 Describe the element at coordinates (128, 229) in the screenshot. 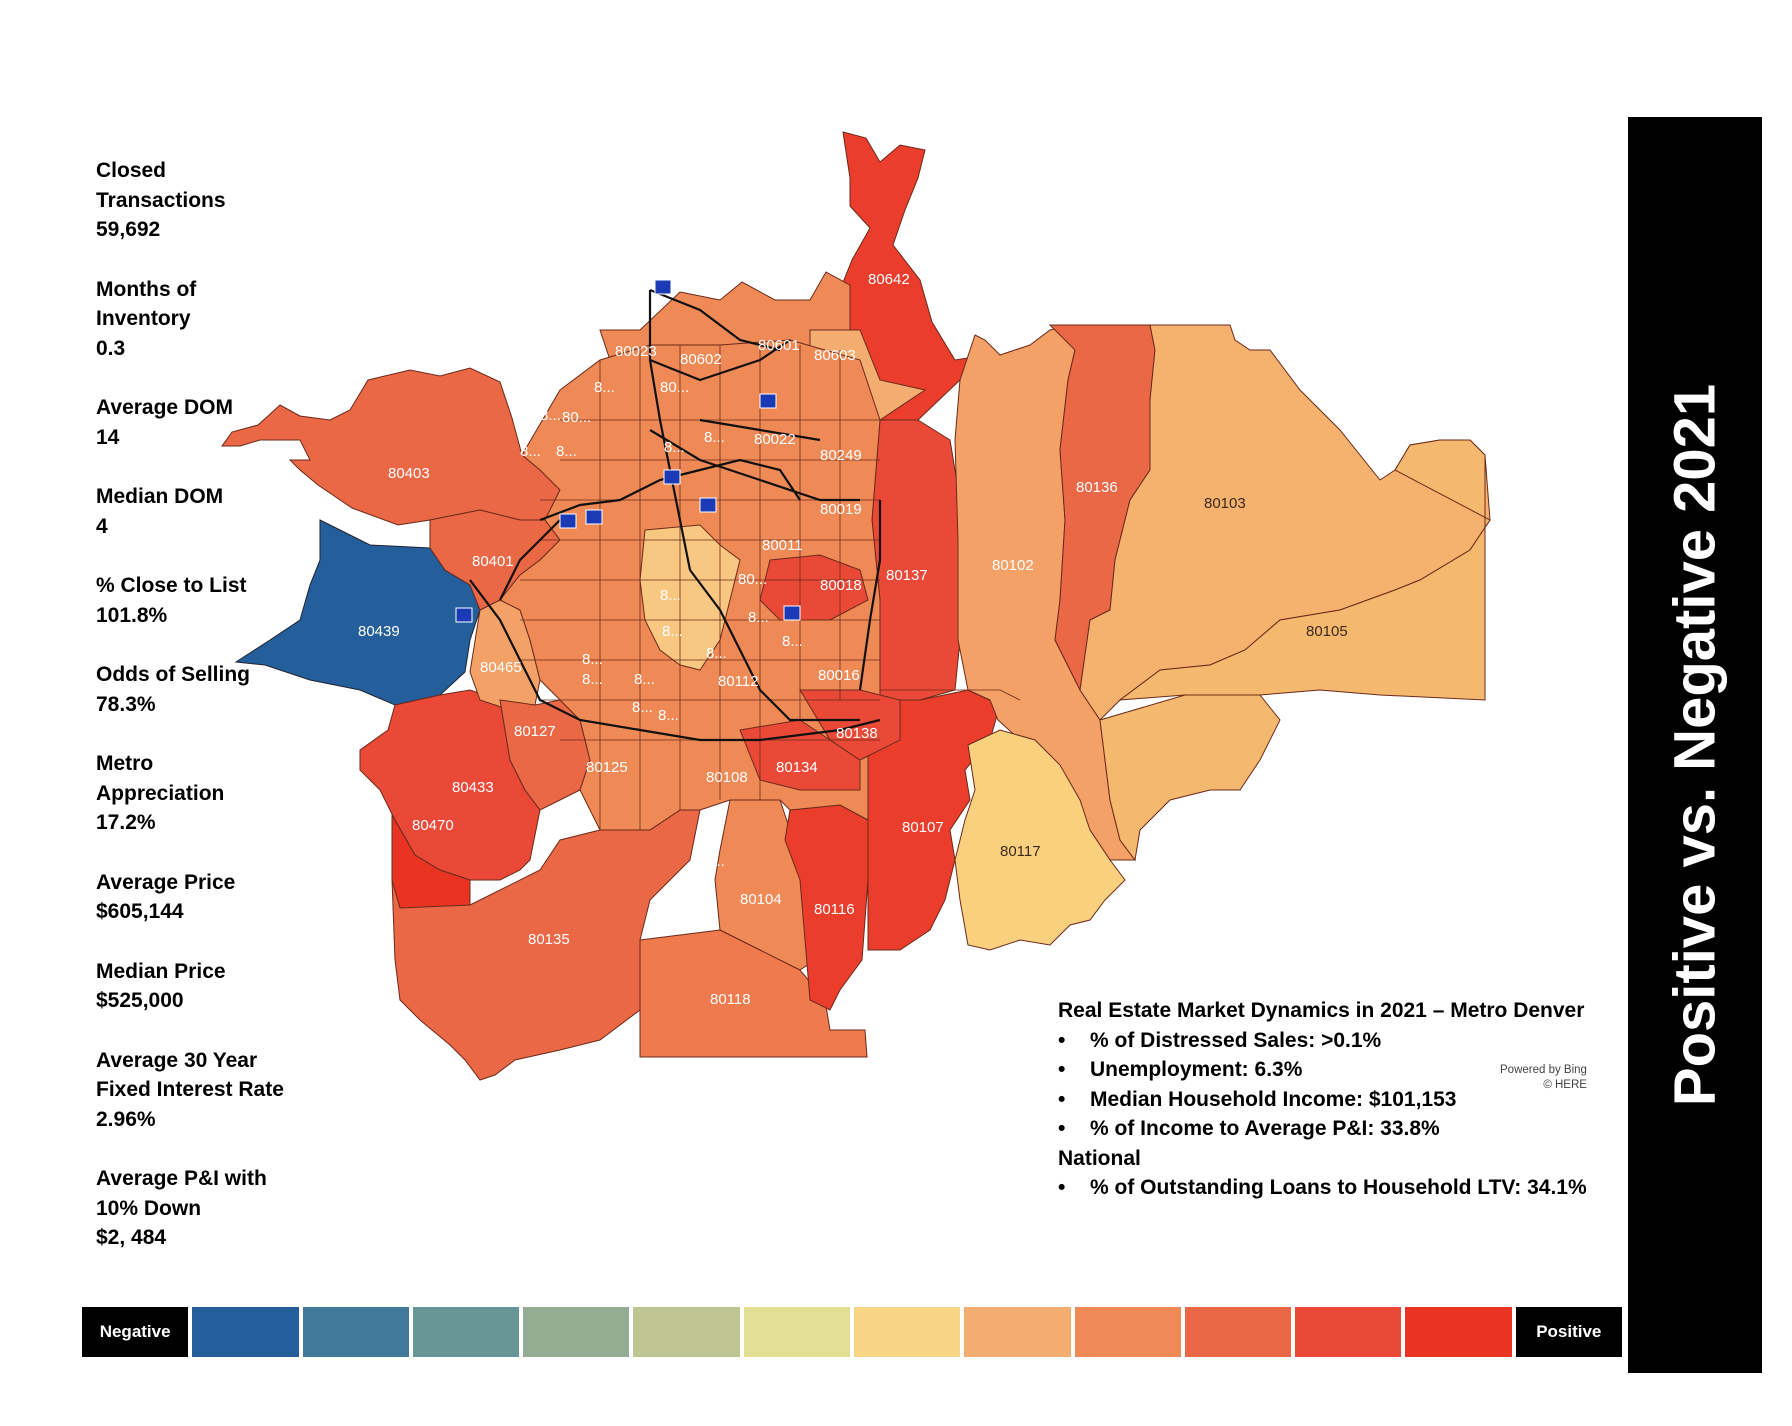

I see `stat-value: 59,692` at that location.